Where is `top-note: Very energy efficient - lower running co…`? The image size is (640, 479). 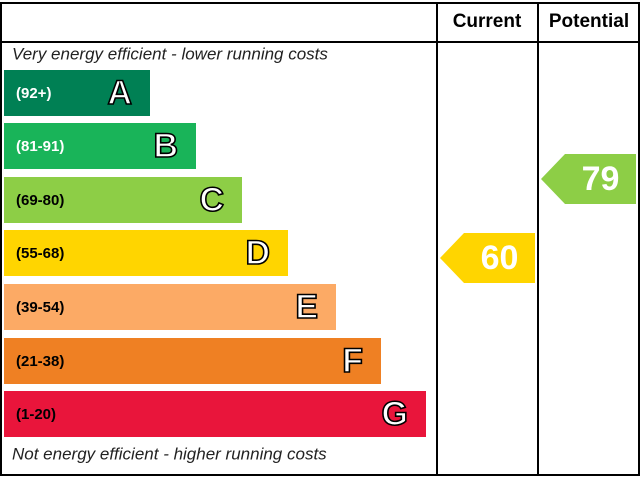 top-note: Very energy efficient - lower running co… is located at coordinates (170, 53).